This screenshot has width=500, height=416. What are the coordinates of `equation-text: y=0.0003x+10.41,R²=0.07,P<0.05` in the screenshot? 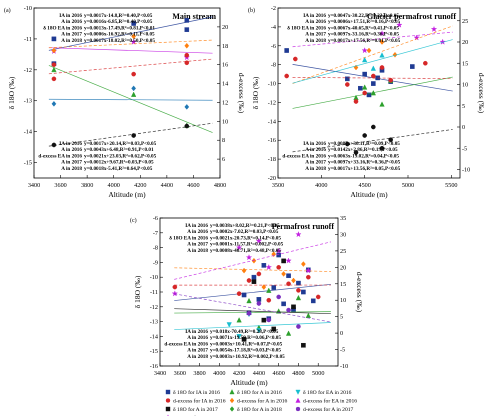 It's located at (246, 344).